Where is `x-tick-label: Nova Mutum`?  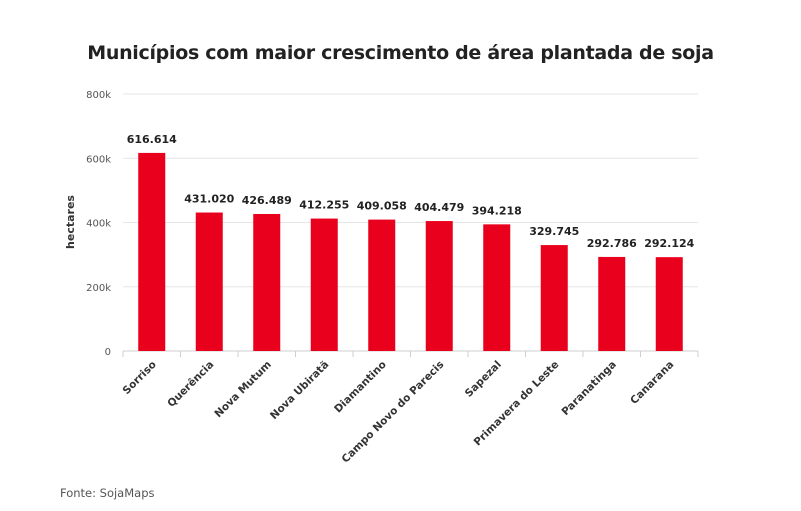
x-tick-label: Nova Mutum is located at coordinates (243, 390).